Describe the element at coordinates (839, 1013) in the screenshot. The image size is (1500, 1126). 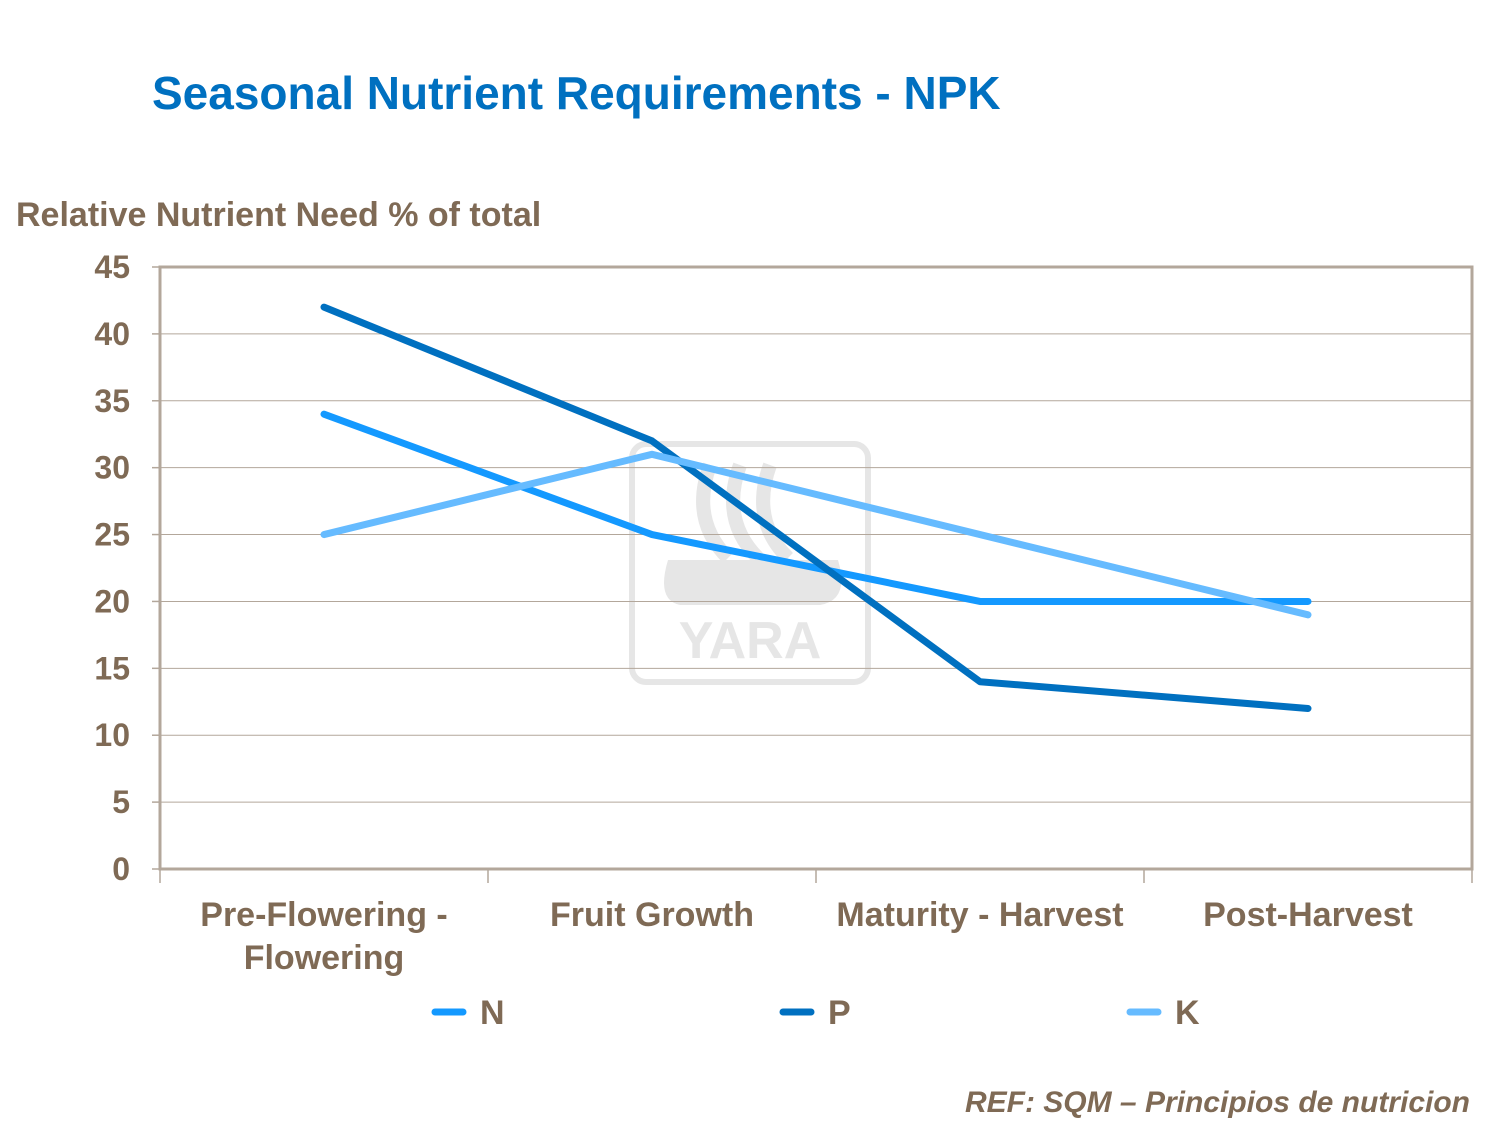
I see `legend-label-P: P` at that location.